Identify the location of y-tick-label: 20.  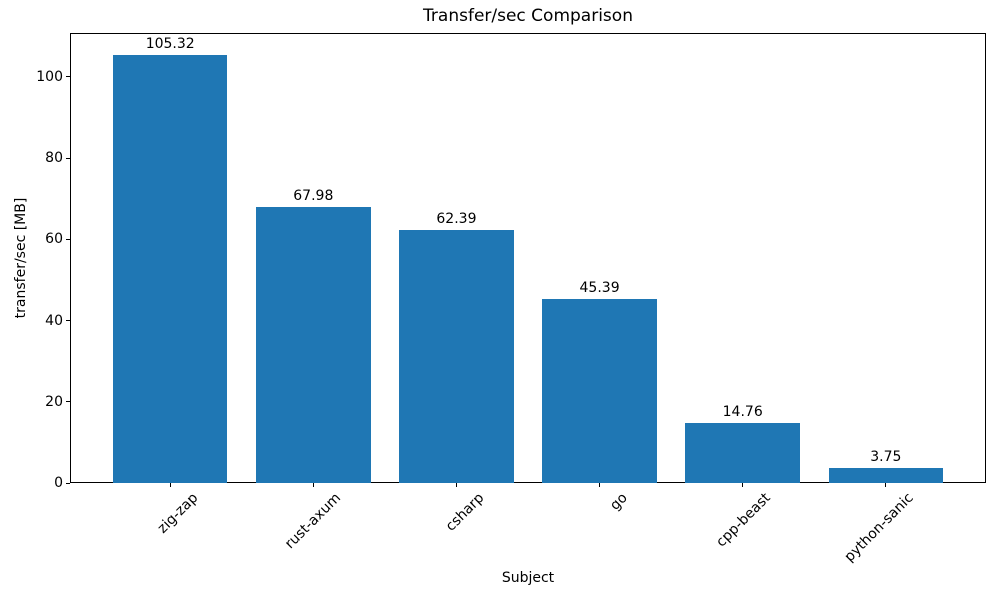
(54, 401).